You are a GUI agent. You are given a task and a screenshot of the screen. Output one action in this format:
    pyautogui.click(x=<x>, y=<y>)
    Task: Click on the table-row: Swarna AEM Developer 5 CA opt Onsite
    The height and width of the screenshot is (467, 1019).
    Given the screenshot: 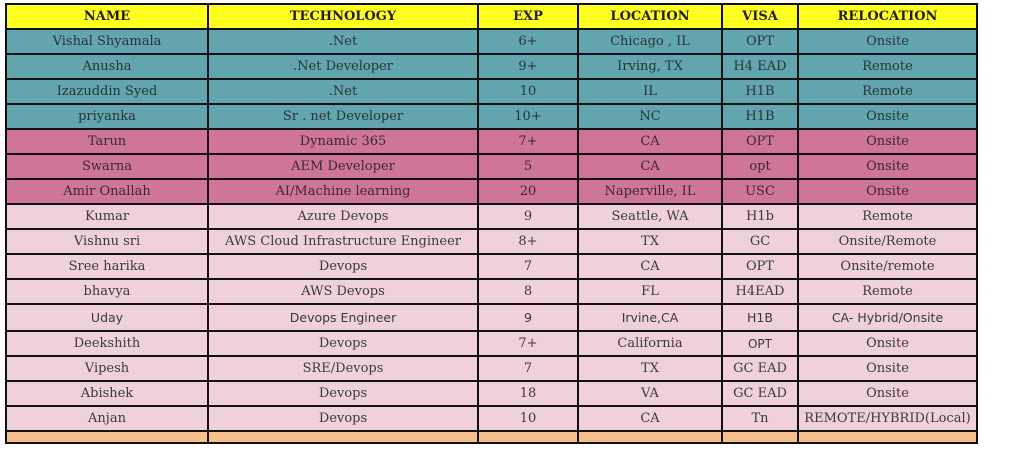 What is the action you would take?
    pyautogui.click(x=491, y=166)
    